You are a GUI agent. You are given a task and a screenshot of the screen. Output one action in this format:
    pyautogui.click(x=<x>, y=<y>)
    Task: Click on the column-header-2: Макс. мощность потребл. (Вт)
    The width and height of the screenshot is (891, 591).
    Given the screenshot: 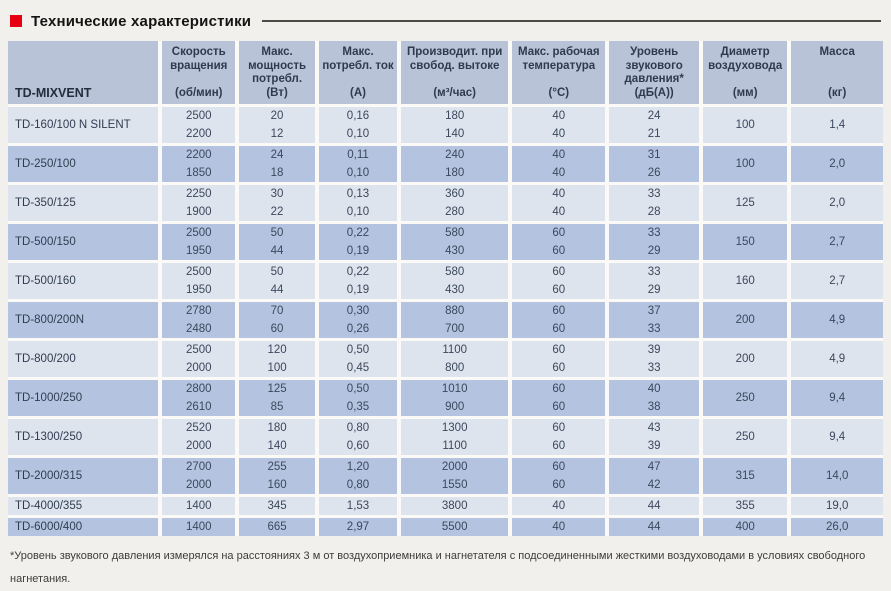 What is the action you would take?
    pyautogui.click(x=276, y=73)
    